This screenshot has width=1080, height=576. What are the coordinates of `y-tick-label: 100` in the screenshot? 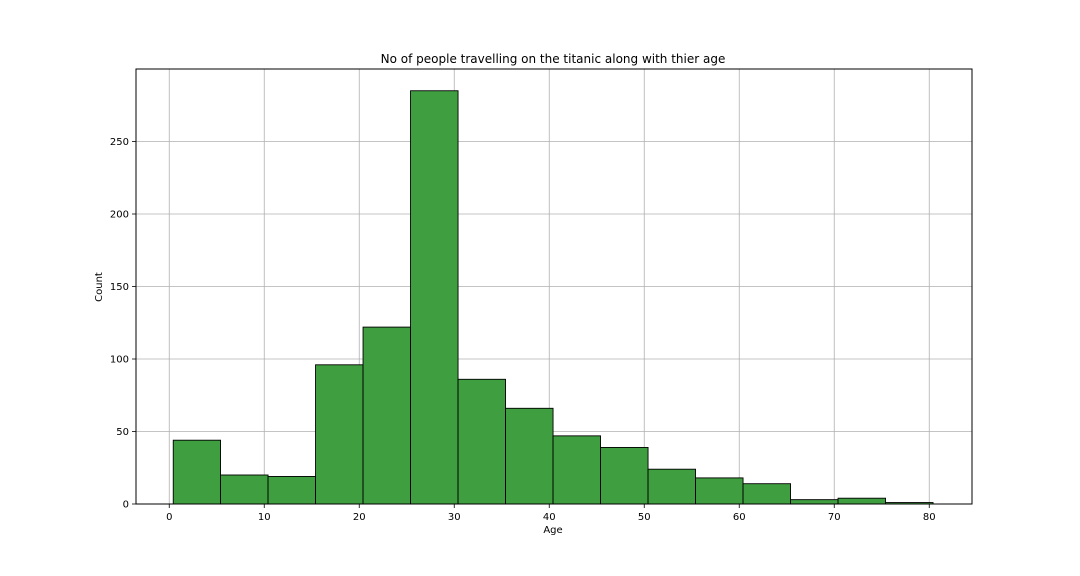 It's located at (119, 360).